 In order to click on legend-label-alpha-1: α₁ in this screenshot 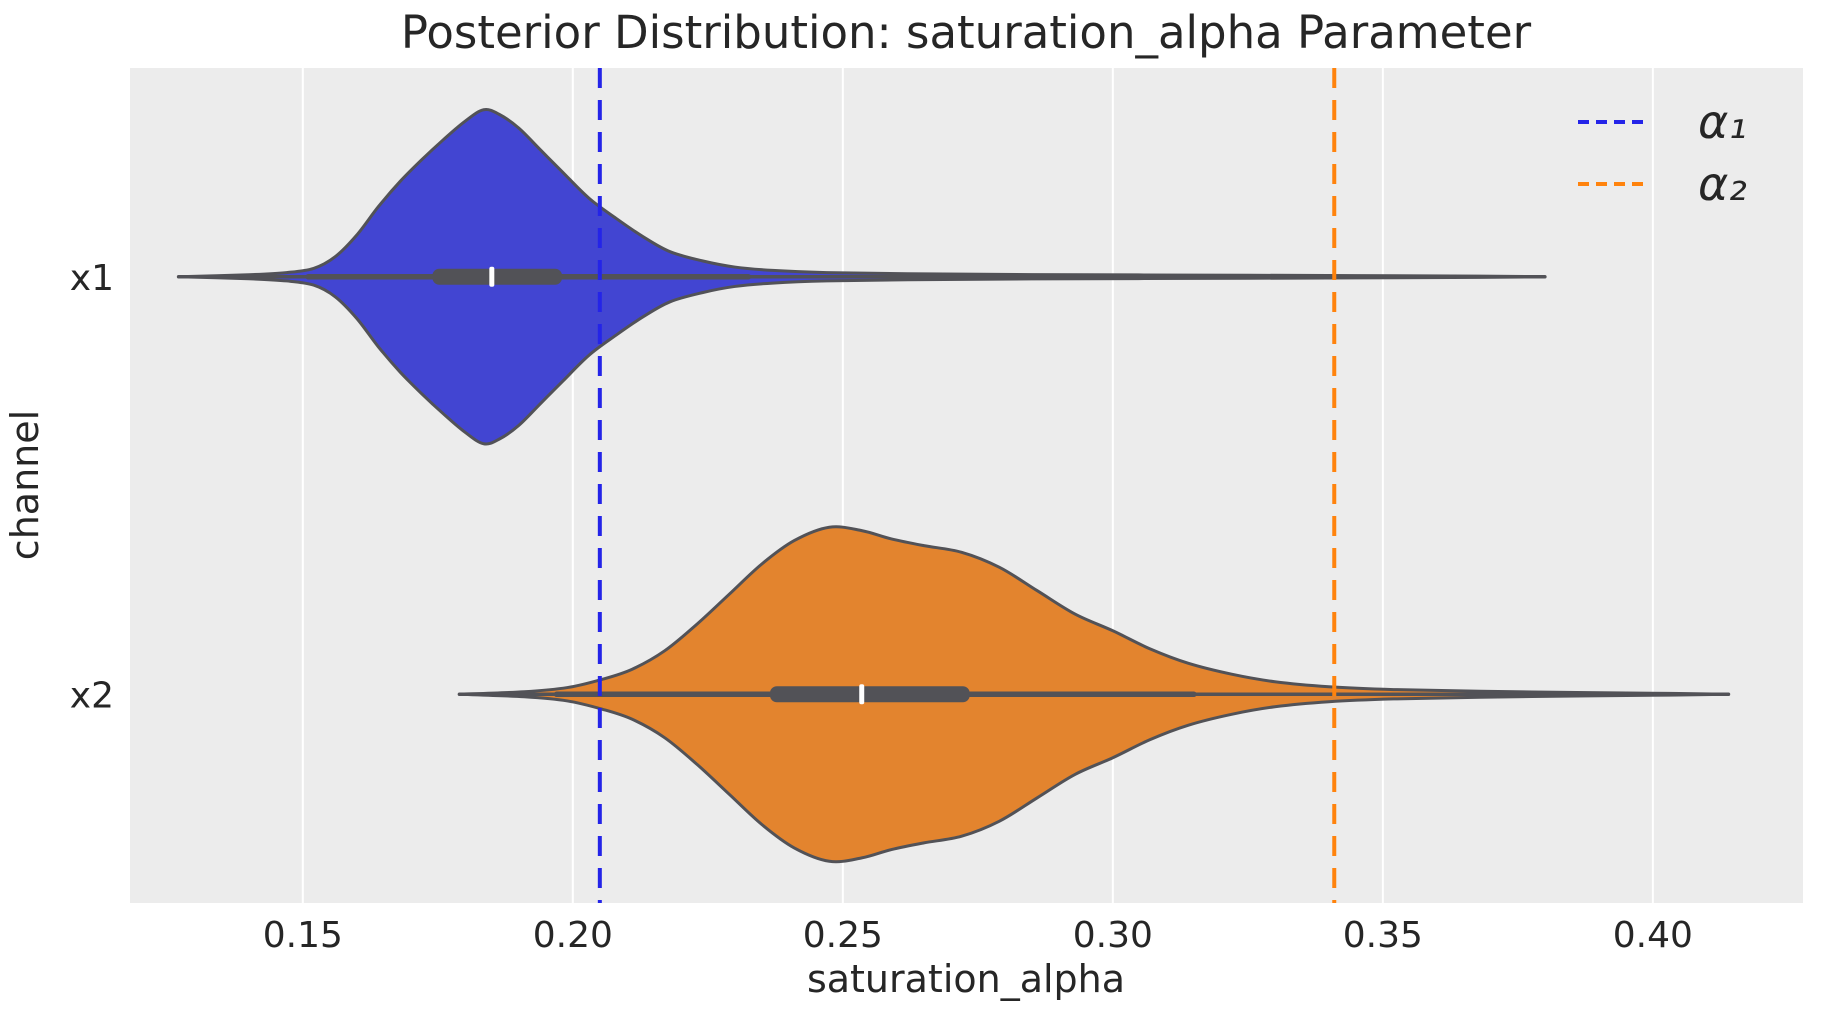, I will do `click(1722, 122)`.